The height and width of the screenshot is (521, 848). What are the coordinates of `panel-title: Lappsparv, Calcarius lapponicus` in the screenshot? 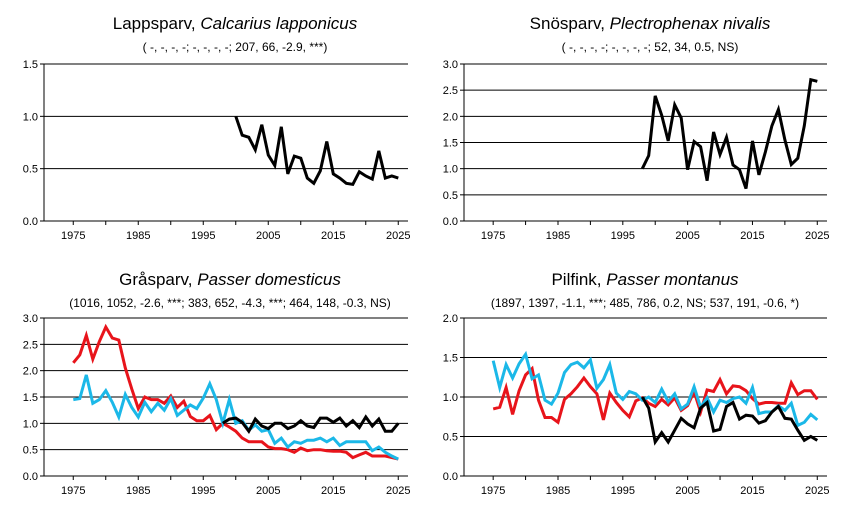 It's located at (235, 24).